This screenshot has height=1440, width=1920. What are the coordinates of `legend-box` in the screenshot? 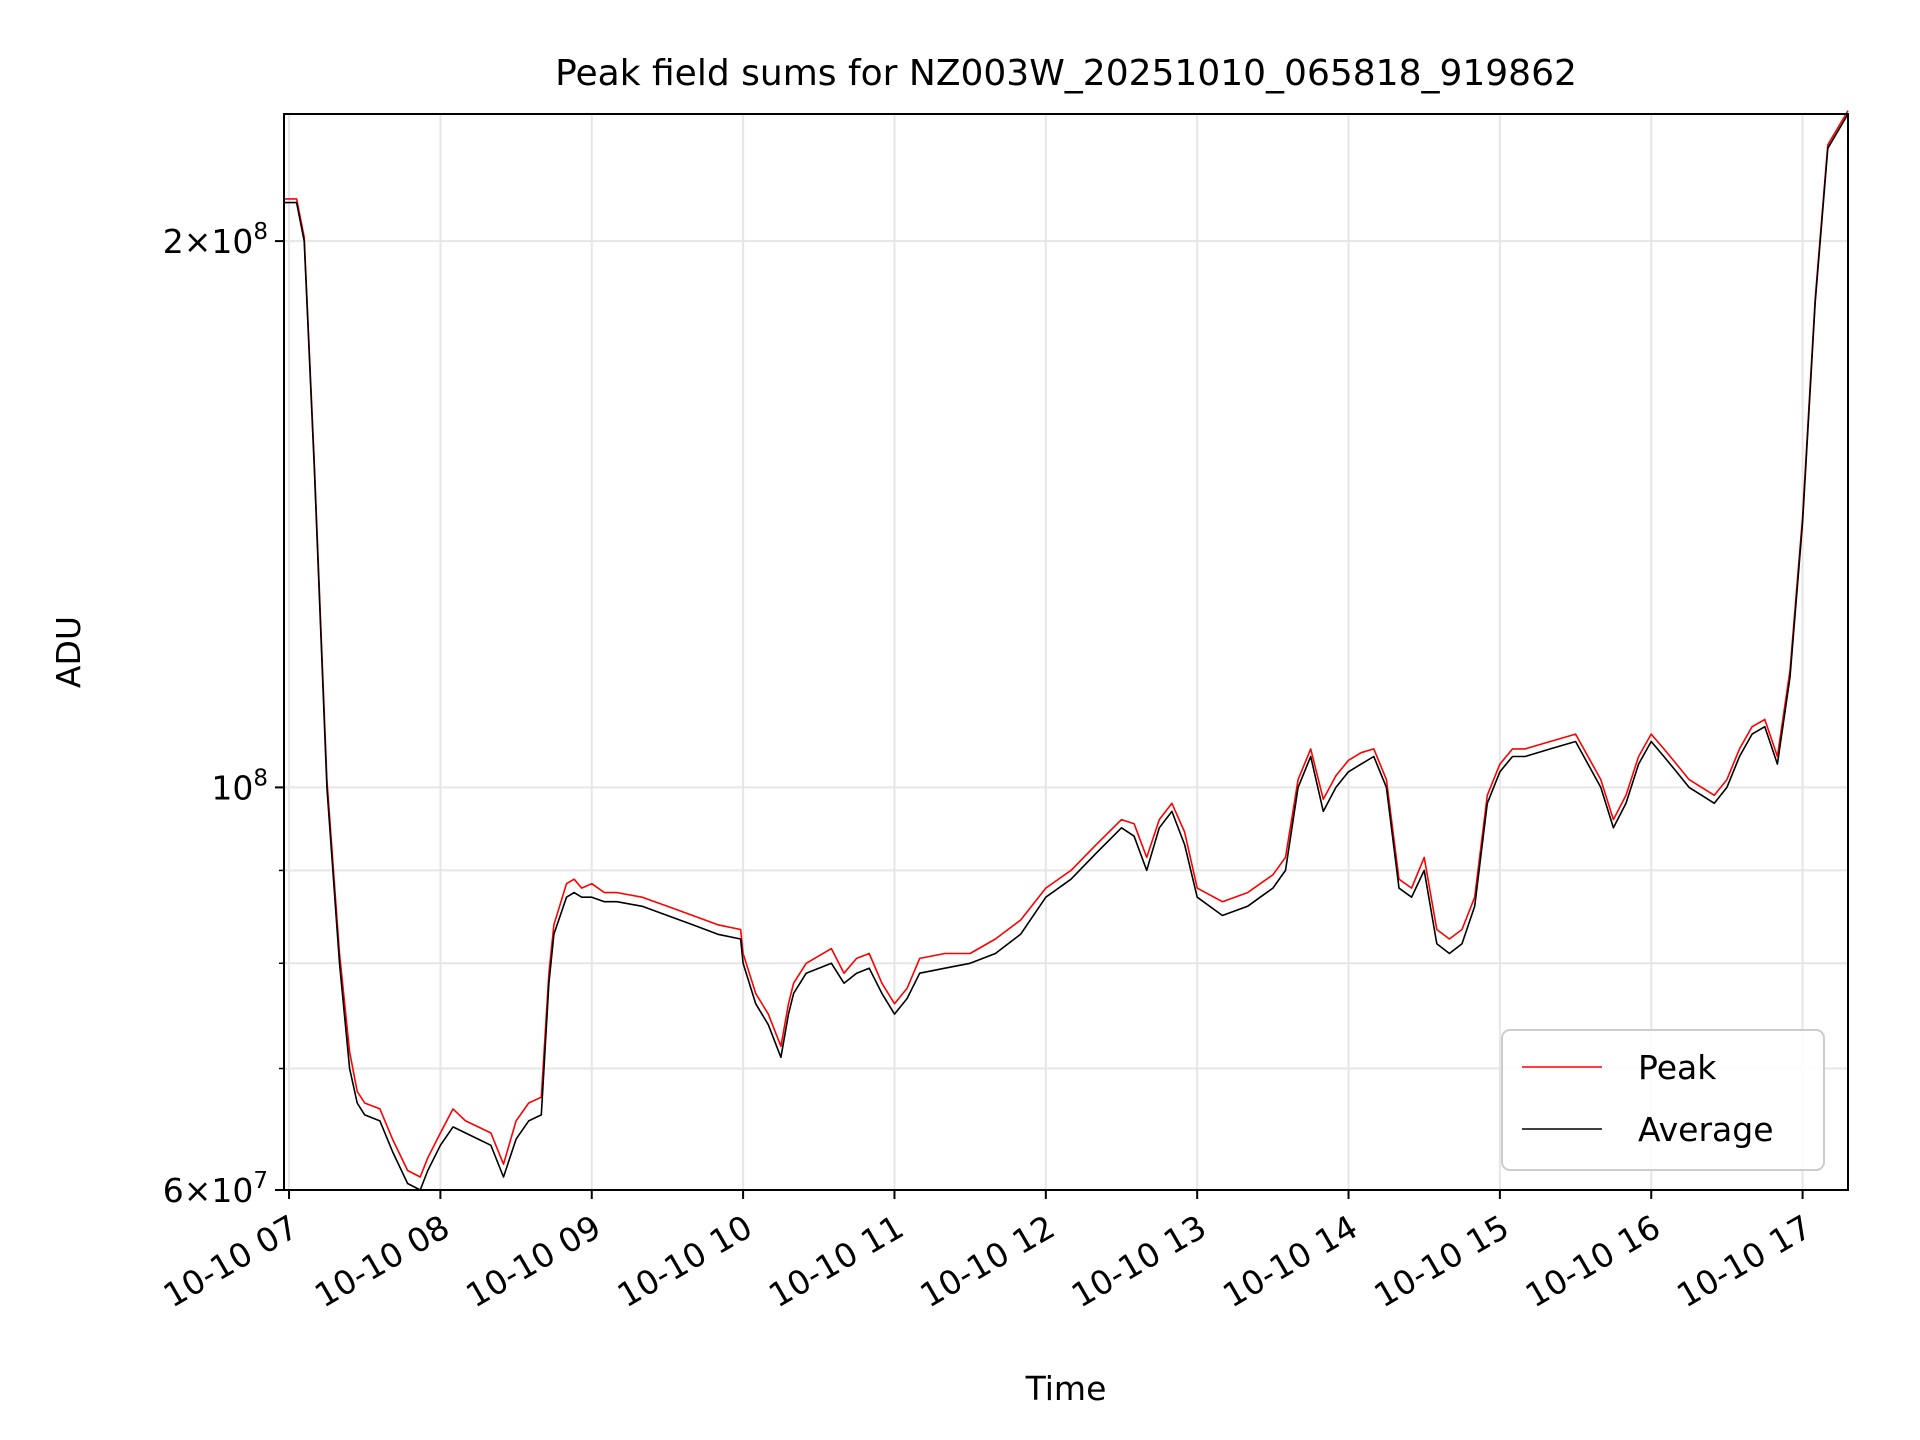 It's located at (1663, 1100).